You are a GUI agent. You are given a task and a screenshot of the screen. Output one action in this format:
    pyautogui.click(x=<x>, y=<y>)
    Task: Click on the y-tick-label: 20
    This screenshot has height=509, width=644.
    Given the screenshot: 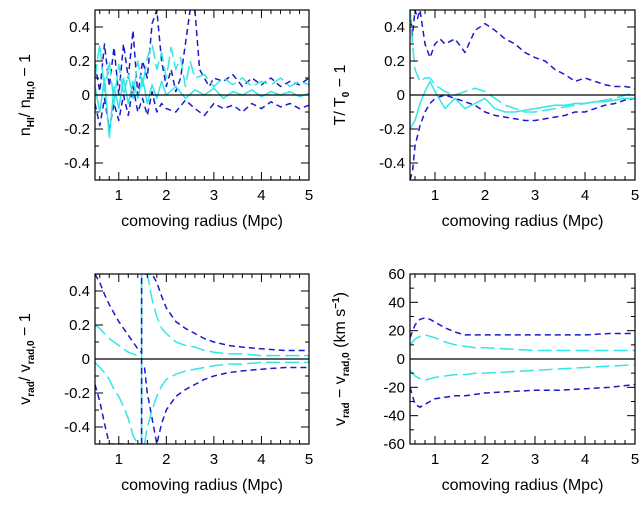 What is the action you would take?
    pyautogui.click(x=396, y=331)
    